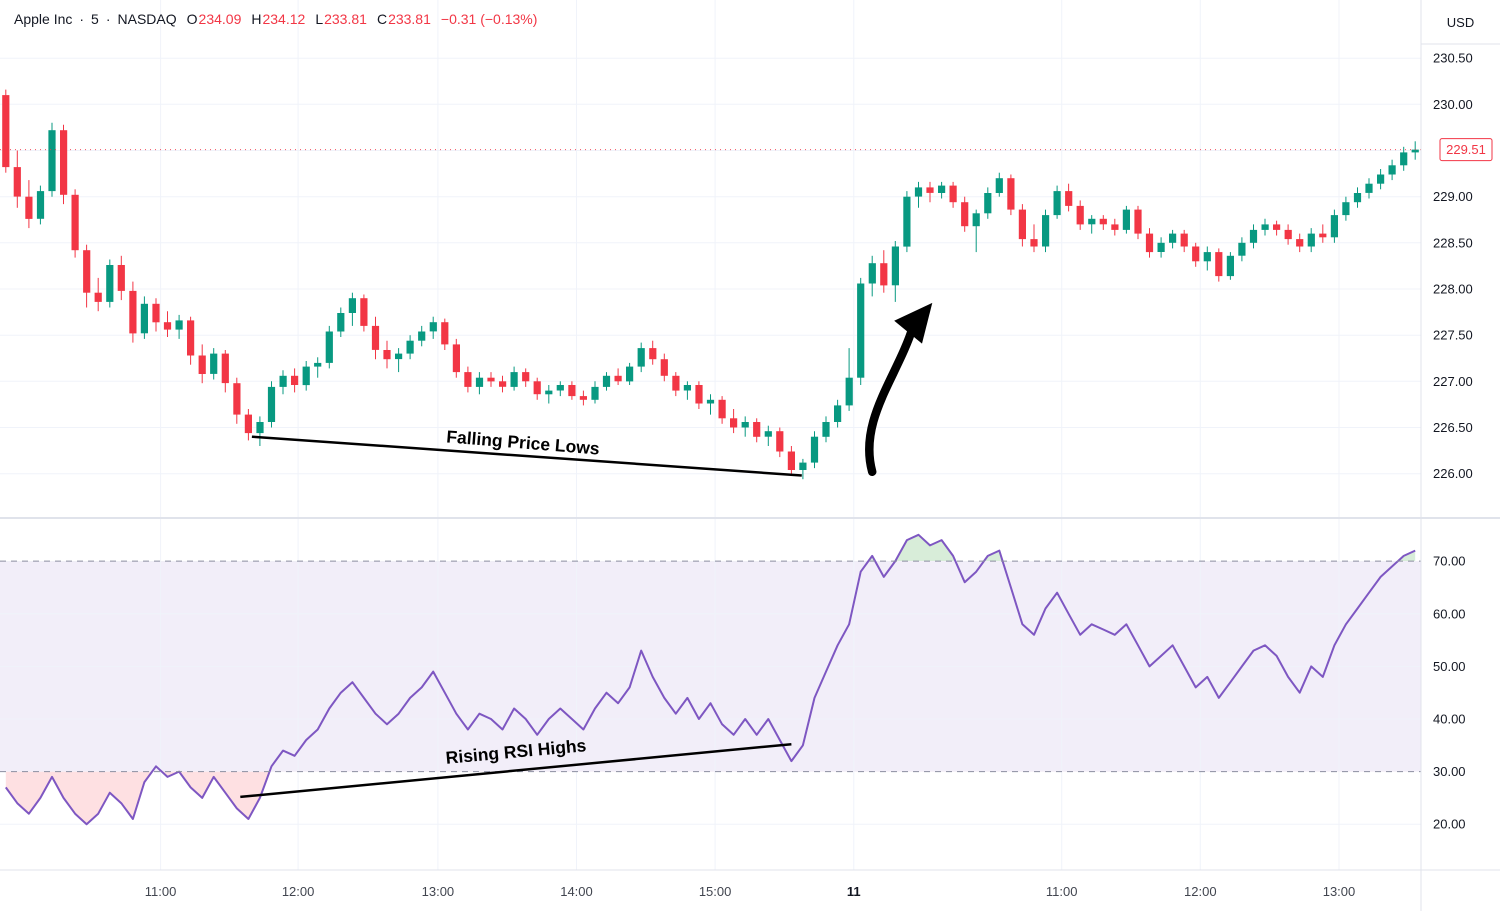 Image resolution: width=1500 pixels, height=911 pixels. Describe the element at coordinates (898, 389) in the screenshot. I see `arrow-annotation` at that location.